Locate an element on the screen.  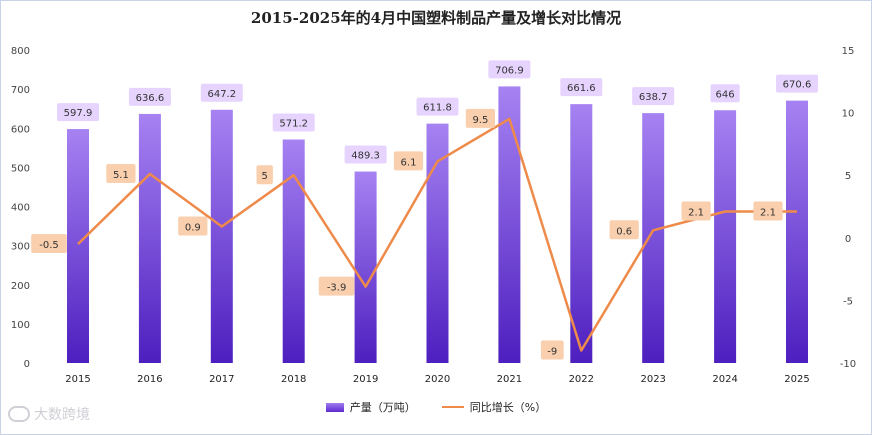
line-data-label: 0.9 is located at coordinates (193, 228).